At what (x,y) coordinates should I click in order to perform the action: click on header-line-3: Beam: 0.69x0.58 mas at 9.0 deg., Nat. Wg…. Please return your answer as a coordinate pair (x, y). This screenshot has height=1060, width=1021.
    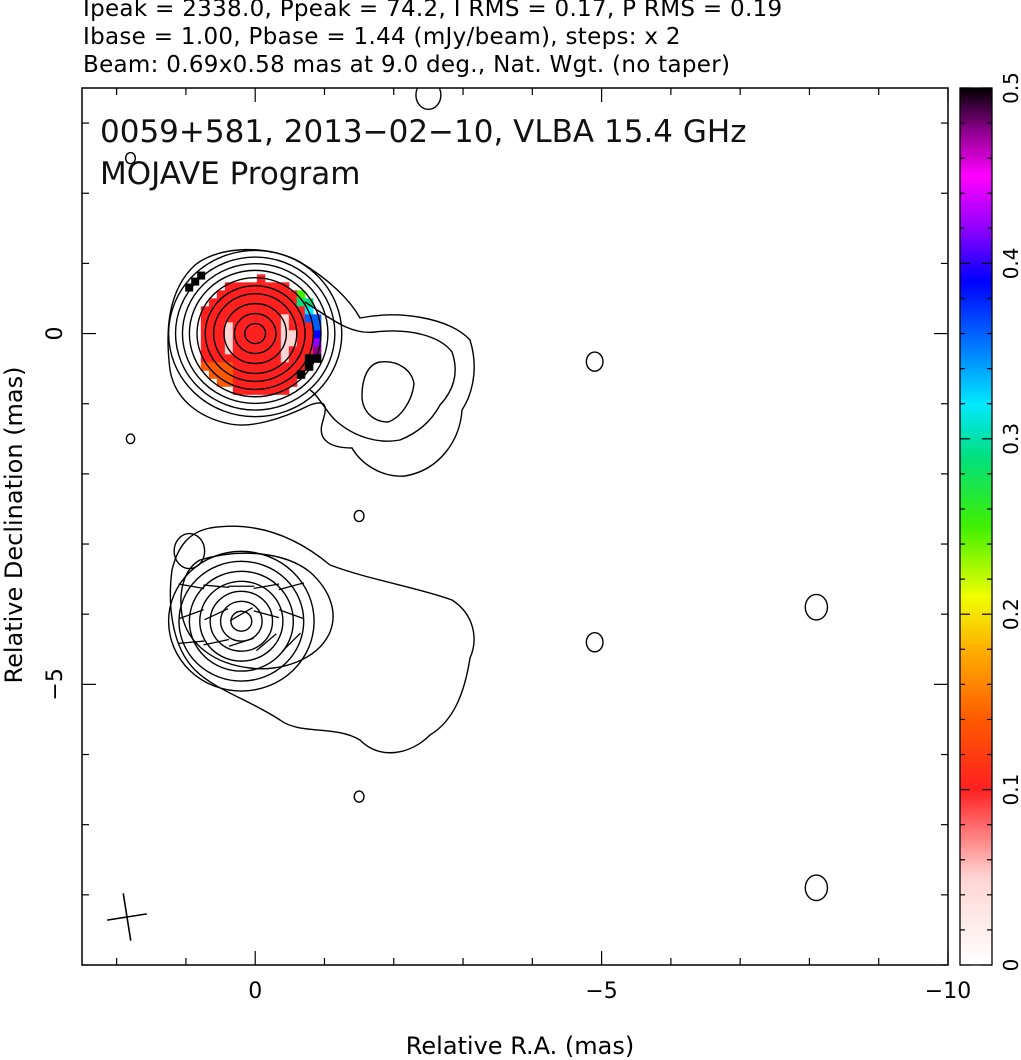
    Looking at the image, I should click on (407, 65).